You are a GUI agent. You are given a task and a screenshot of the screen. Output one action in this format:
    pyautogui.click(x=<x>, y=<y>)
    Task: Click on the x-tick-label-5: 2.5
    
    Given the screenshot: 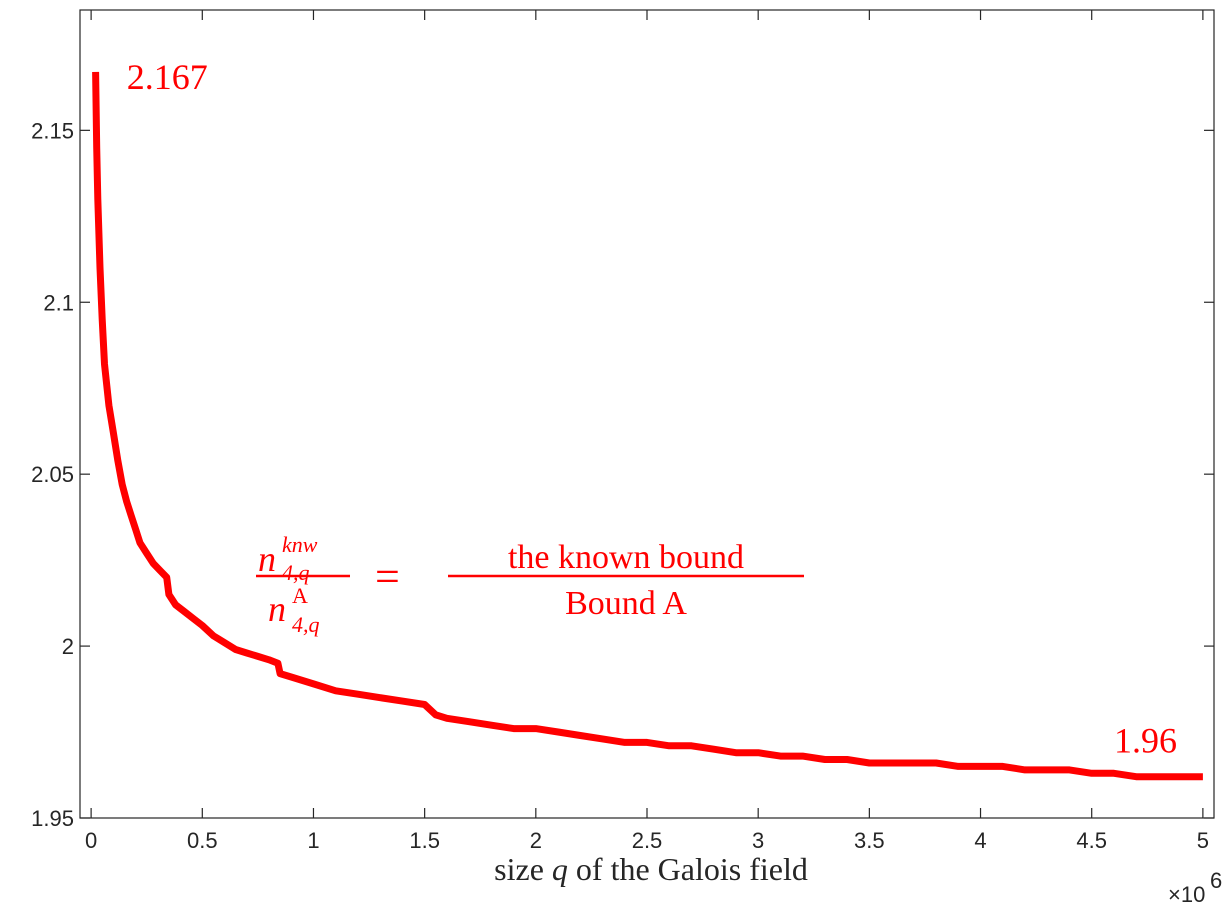 What is the action you would take?
    pyautogui.click(x=647, y=840)
    